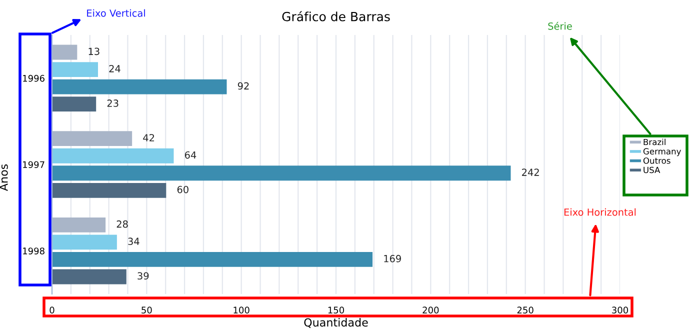  Describe the element at coordinates (112, 103) in the screenshot. I see `data-label: 23` at that location.